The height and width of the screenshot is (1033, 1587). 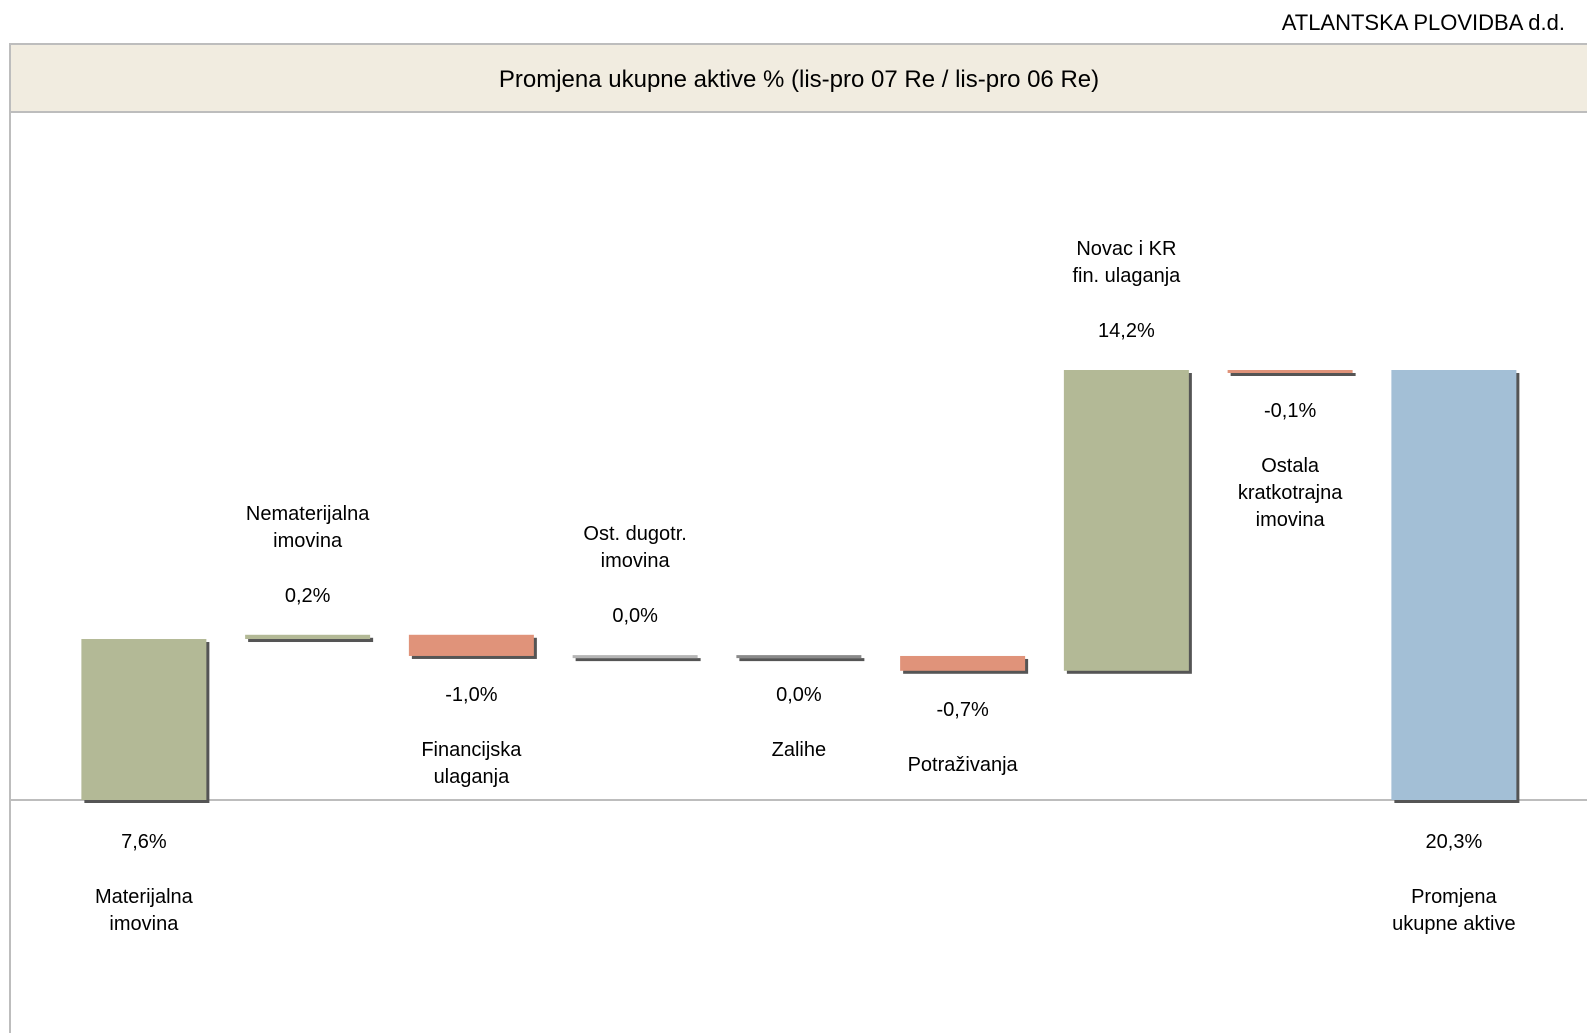 I want to click on value-label: 20,3%, so click(x=1454, y=842).